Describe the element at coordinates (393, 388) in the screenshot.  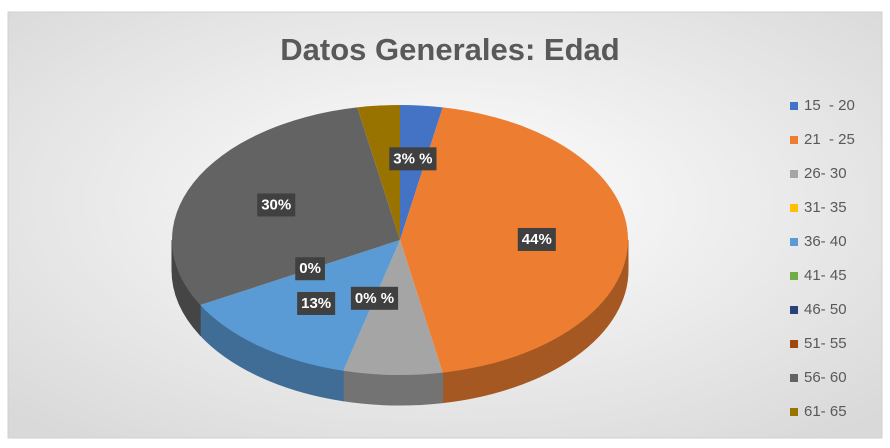
I see `slice-side` at that location.